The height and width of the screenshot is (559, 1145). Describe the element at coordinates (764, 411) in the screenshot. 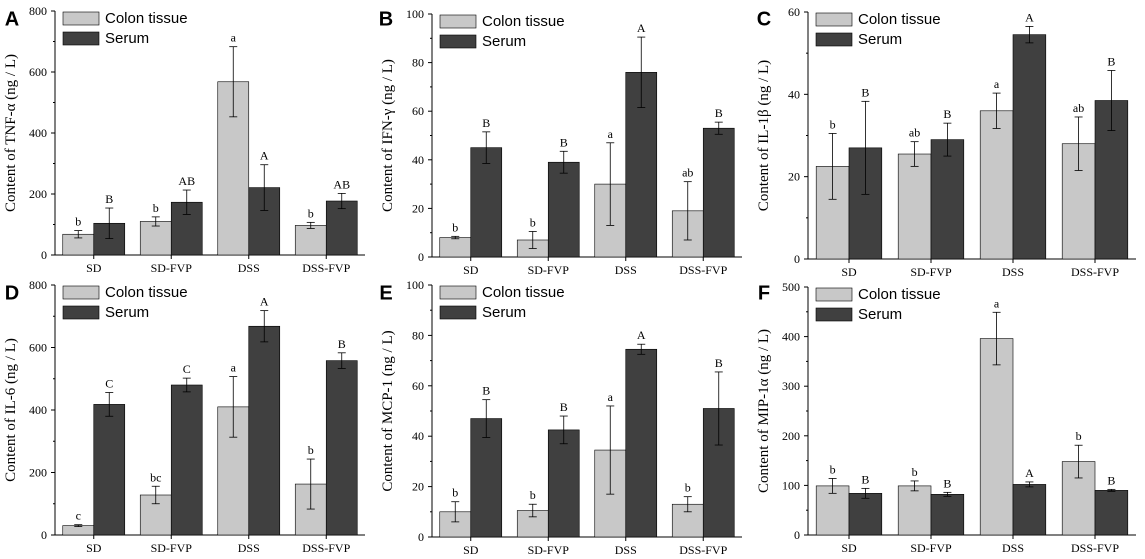

I see `y-axis-label: Content of MIP-1α (ng / L)` at that location.